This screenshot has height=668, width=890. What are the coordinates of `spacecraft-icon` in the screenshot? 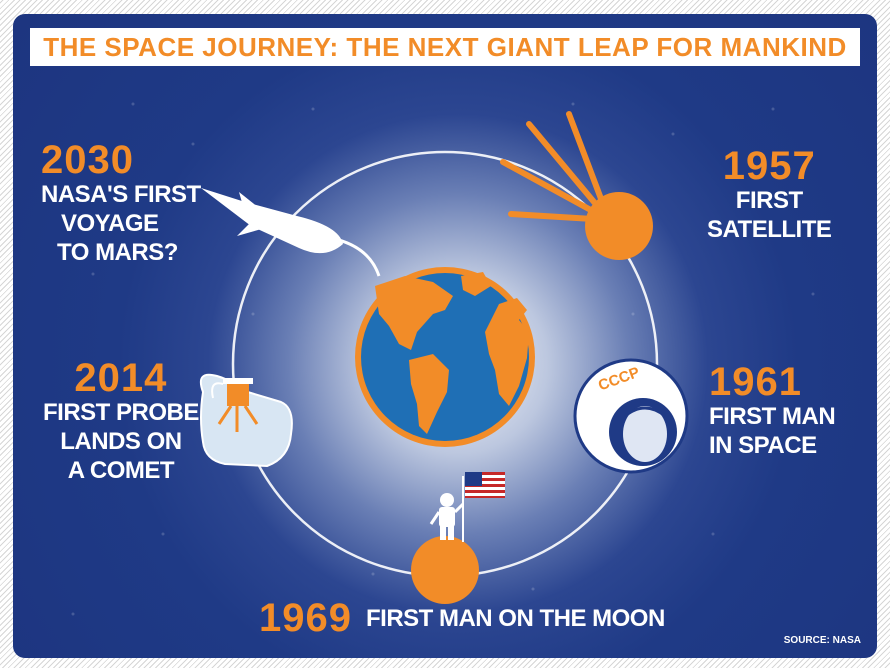 It's located at (291, 232).